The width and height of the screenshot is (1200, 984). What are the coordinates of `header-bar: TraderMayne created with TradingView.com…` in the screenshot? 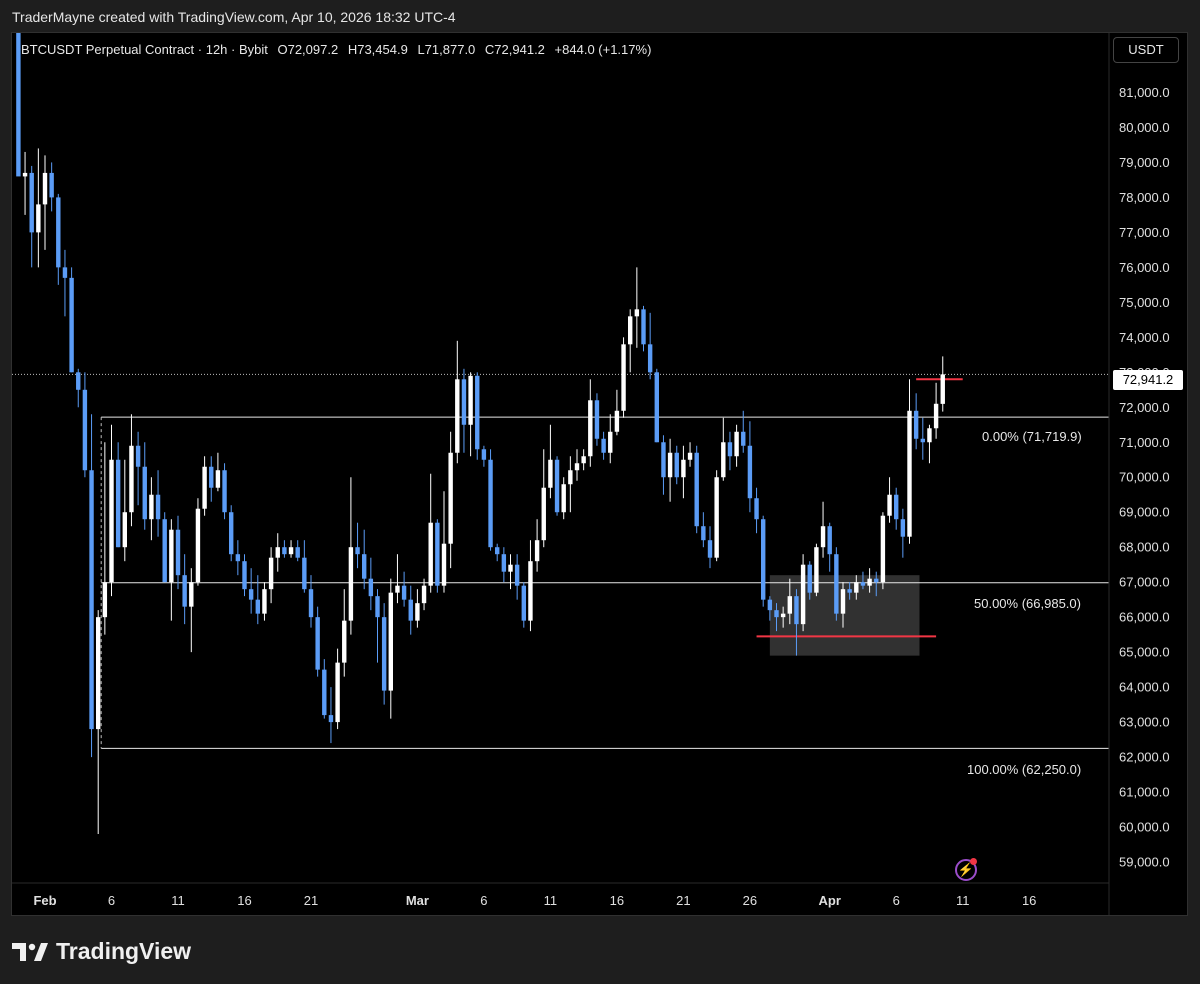 It's located at (600, 16).